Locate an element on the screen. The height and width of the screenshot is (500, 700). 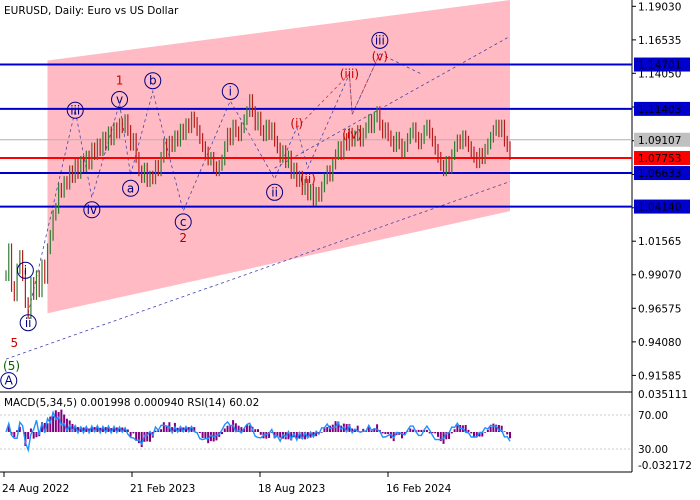
wave-label-11: c is located at coordinates (183, 222).